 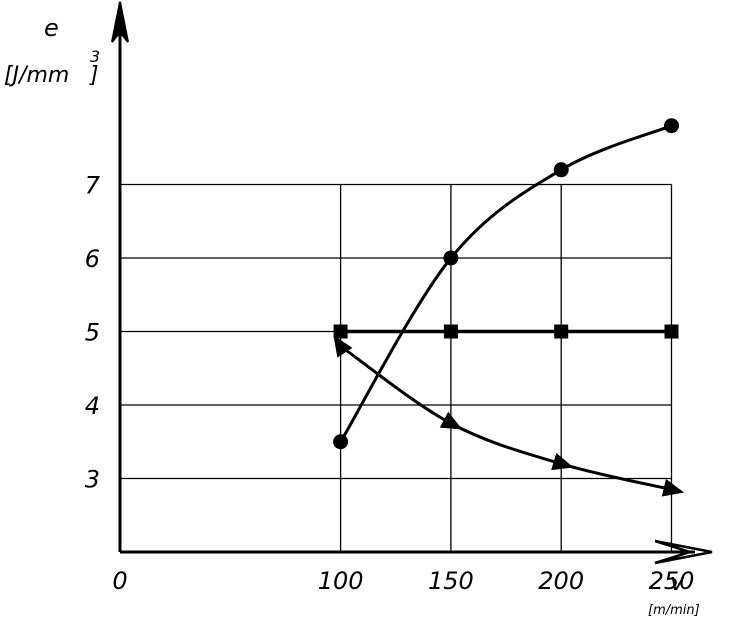 I want to click on y-axis-title: e, so click(x=51, y=28).